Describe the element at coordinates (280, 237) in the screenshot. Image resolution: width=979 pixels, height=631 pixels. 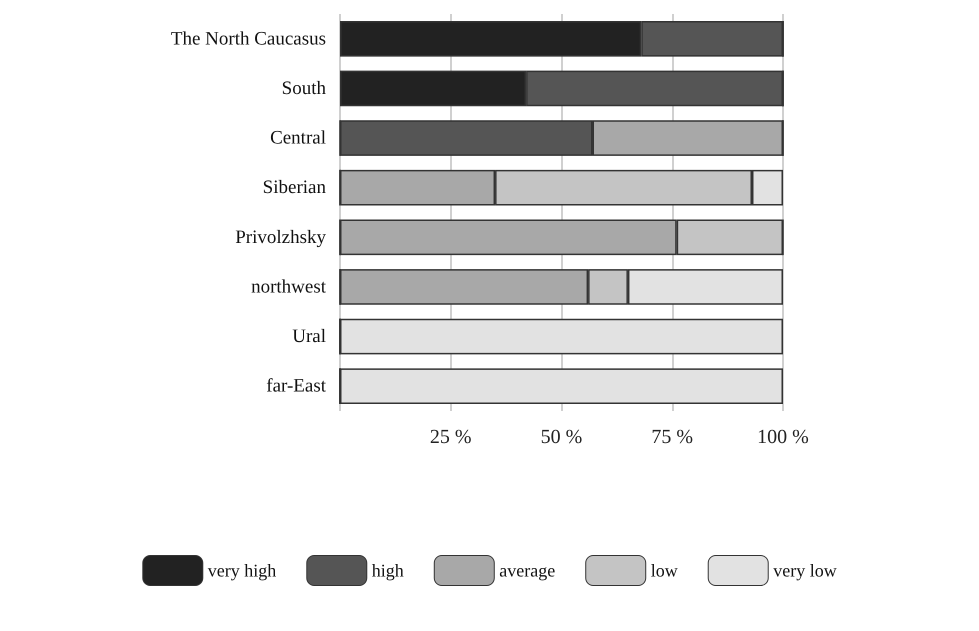
I see `y-tick-label: Privolzhsky` at that location.